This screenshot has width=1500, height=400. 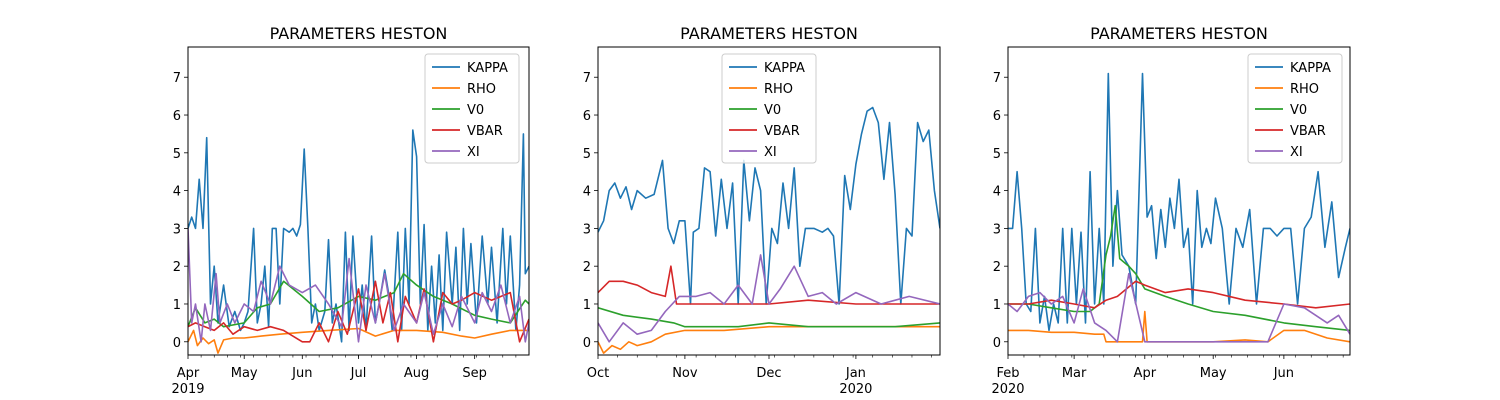 What do you see at coordinates (187, 389) in the screenshot?
I see `x-tick-year-label: 2019` at bounding box center [187, 389].